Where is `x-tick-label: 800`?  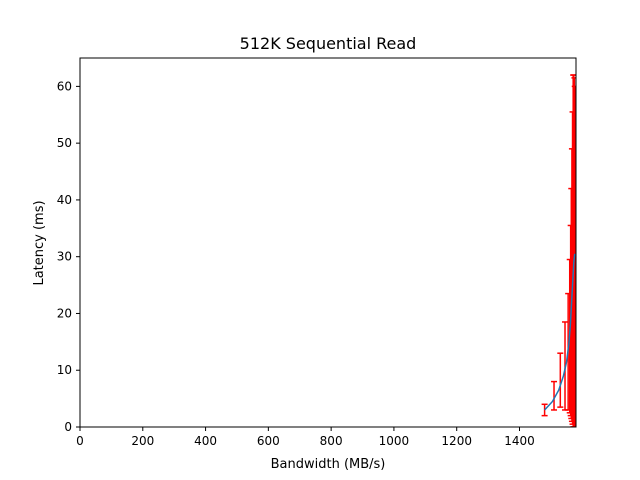
x-tick-label: 800 is located at coordinates (331, 441).